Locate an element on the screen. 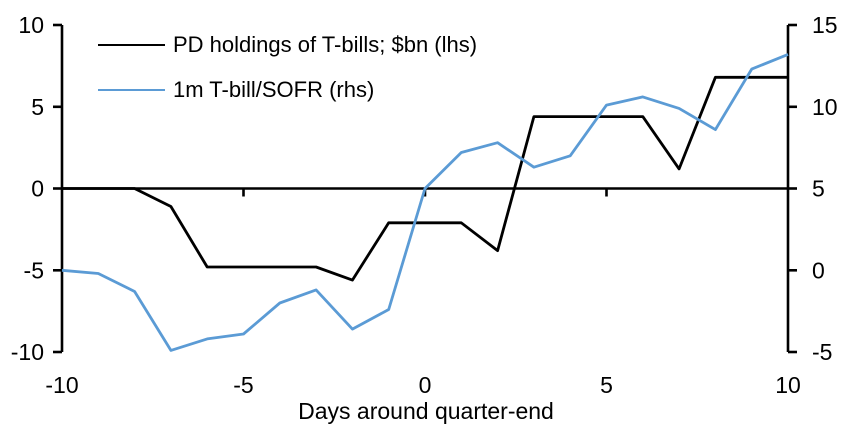  x-axis-tick-label: -10 is located at coordinates (61, 385).